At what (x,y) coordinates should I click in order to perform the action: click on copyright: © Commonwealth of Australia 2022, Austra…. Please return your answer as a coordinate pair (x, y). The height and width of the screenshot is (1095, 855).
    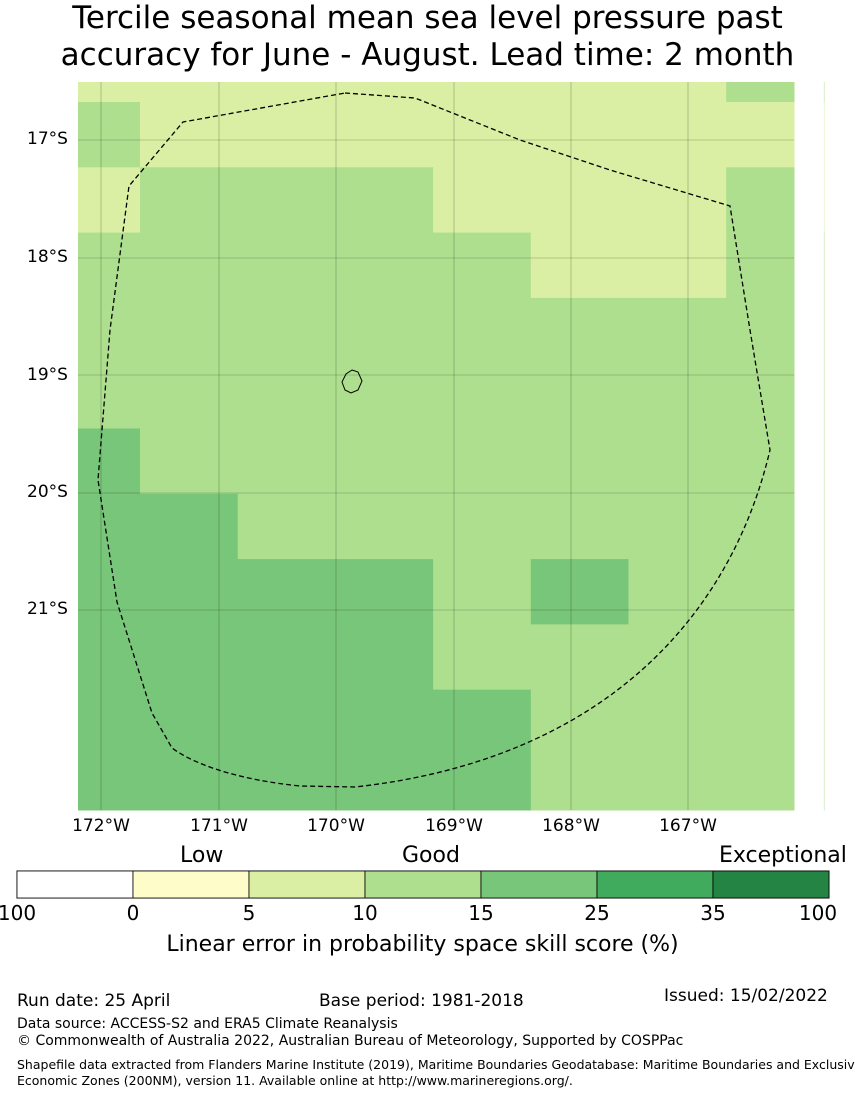
    Looking at the image, I should click on (350, 1041).